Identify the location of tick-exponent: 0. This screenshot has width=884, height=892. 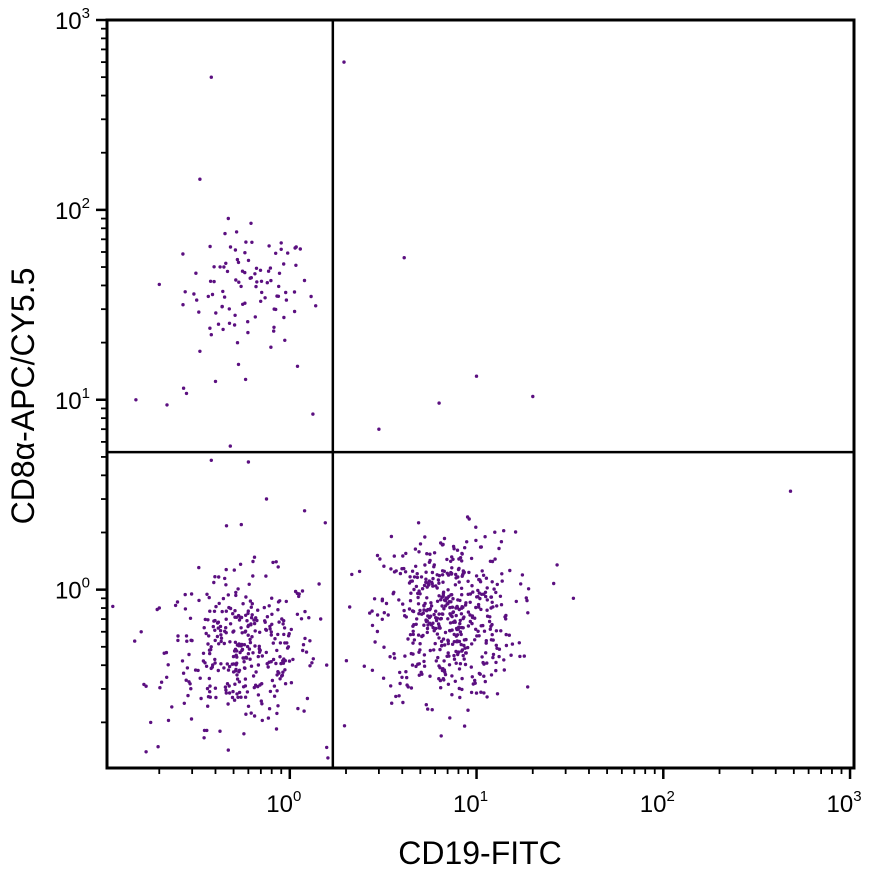
(86, 583).